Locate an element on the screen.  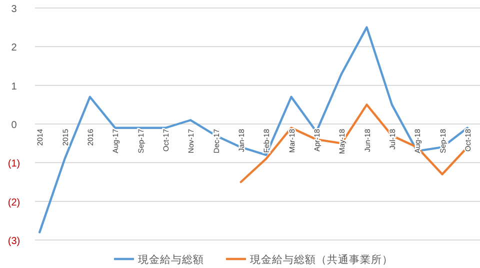
legend-label: 現金給与総額 is located at coordinates (171, 259).